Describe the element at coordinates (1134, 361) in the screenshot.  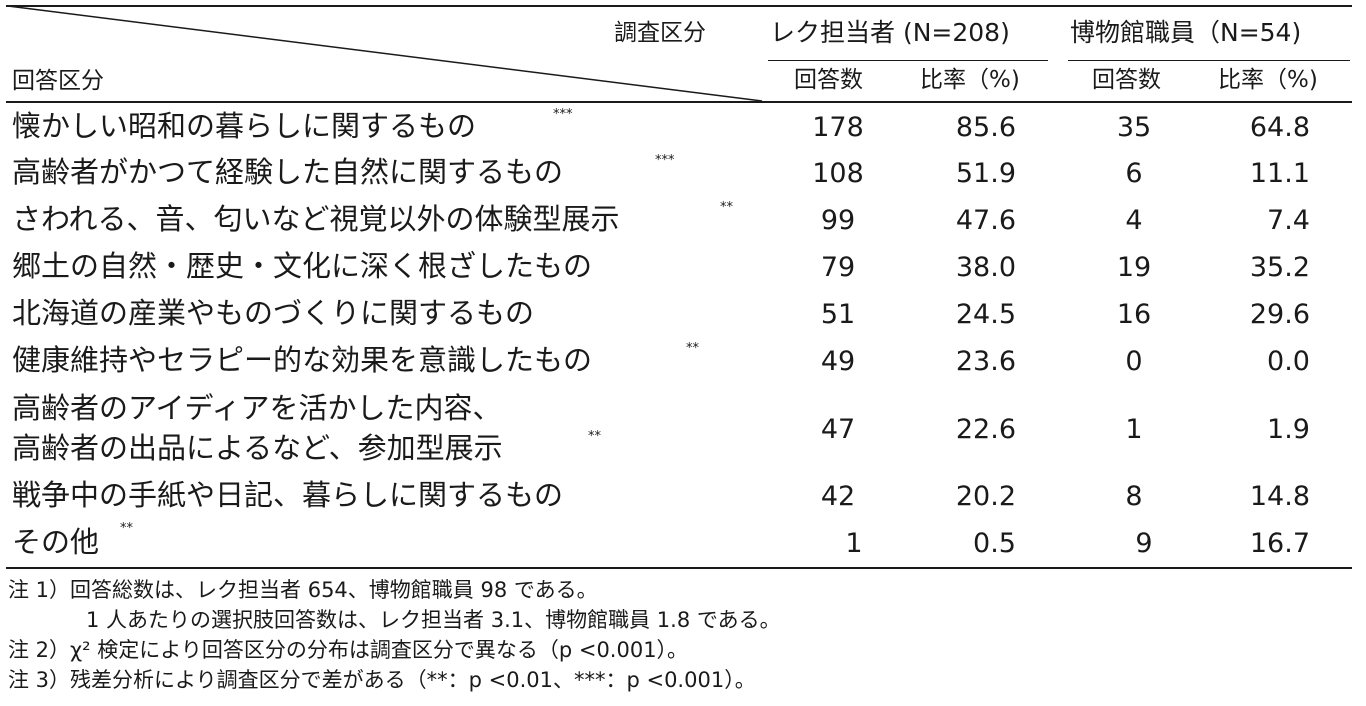
I see `group2-count-cell: 0` at that location.